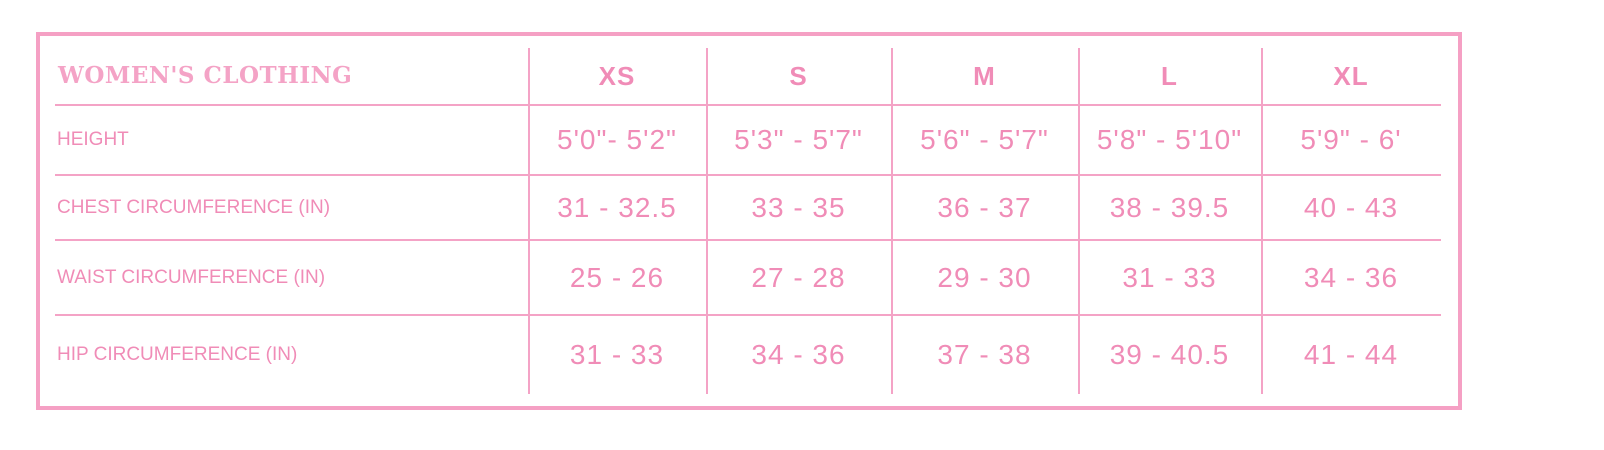  Describe the element at coordinates (191, 277) in the screenshot. I see `row-label: WAIST CIRCUMFERENCE (IN)` at that location.